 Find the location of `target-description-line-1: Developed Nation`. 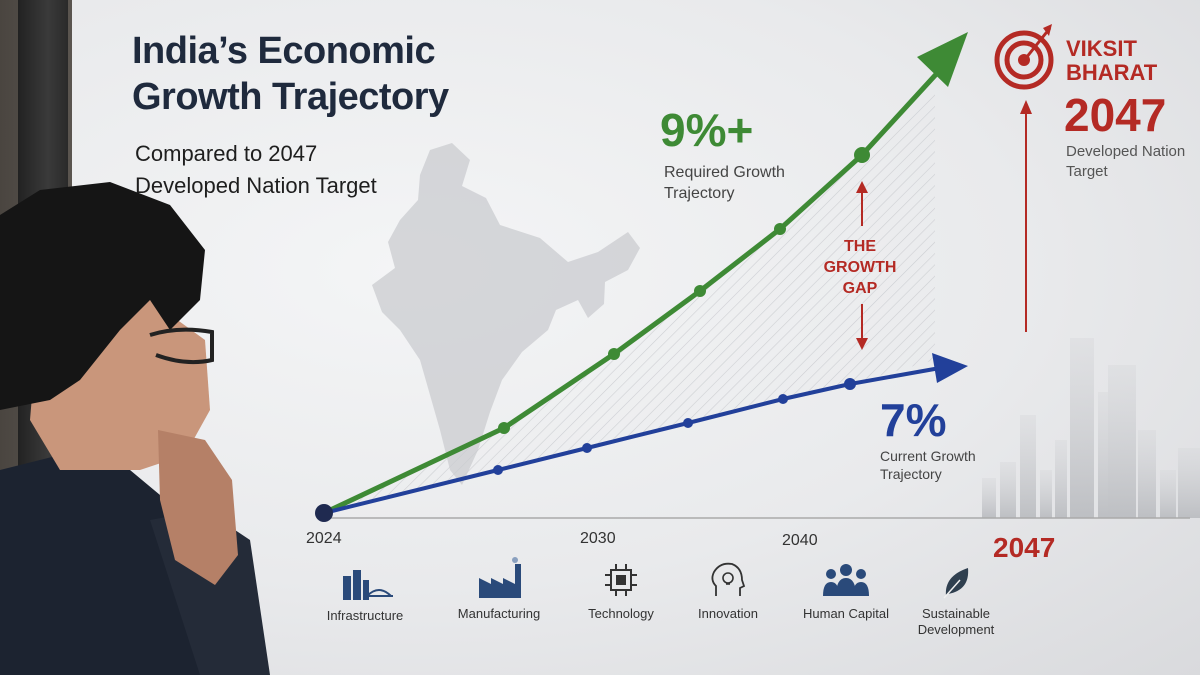

target-description-line-1: Developed Nation is located at coordinates (1126, 151).